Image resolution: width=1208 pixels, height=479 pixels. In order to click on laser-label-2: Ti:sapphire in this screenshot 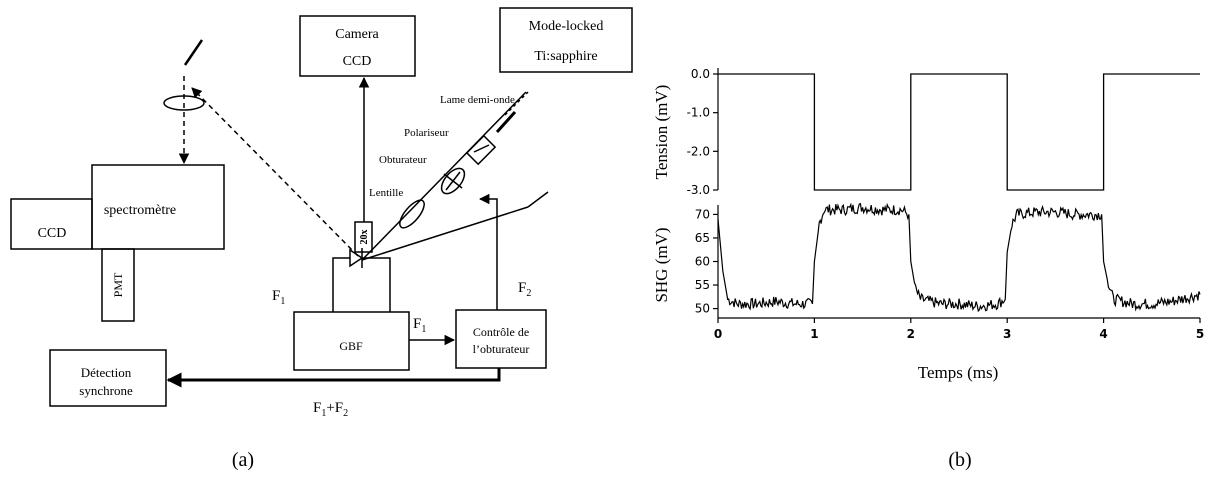, I will do `click(565, 56)`.